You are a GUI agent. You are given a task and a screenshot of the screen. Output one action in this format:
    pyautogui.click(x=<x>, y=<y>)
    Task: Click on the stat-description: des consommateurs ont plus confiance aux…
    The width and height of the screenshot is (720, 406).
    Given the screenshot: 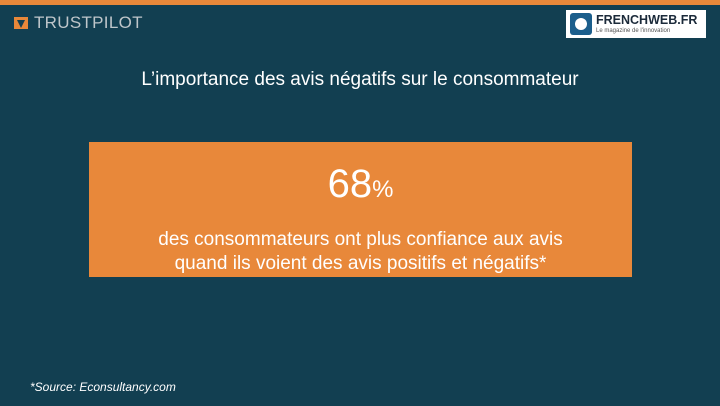 What is the action you would take?
    pyautogui.click(x=360, y=239)
    